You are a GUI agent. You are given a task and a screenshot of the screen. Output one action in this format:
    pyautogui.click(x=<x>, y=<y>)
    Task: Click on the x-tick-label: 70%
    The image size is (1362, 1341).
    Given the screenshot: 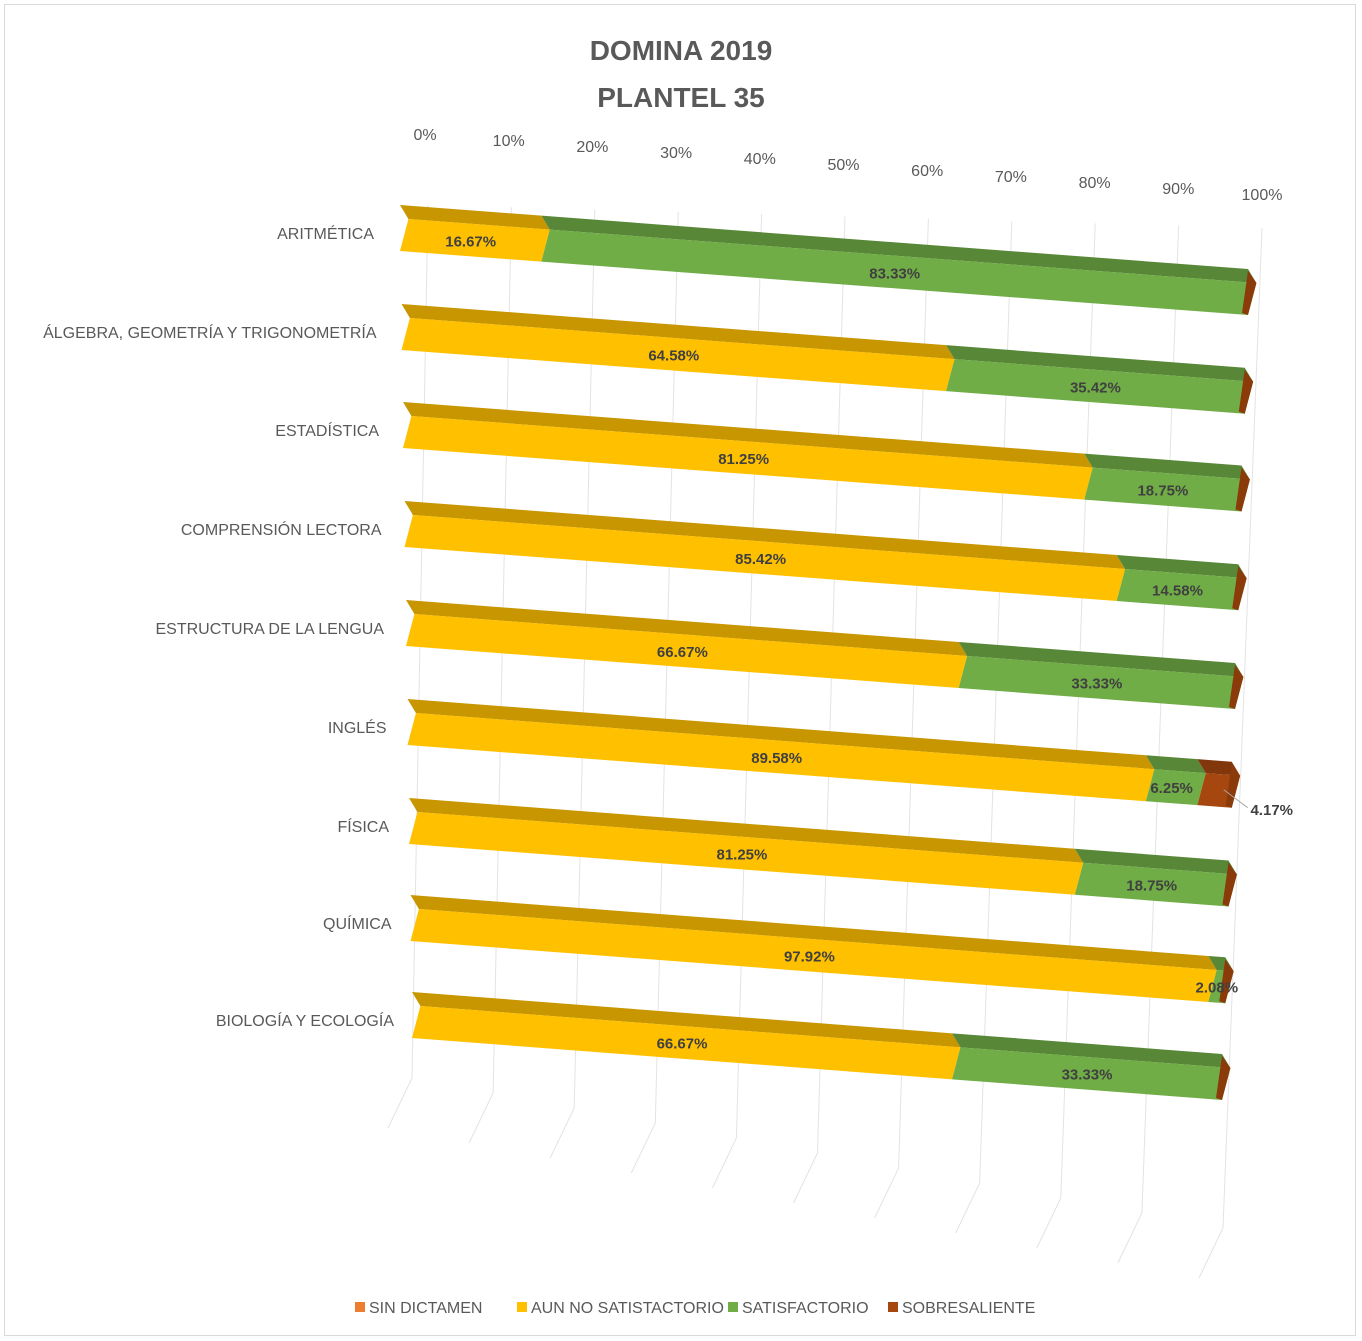 What is the action you would take?
    pyautogui.click(x=1011, y=177)
    